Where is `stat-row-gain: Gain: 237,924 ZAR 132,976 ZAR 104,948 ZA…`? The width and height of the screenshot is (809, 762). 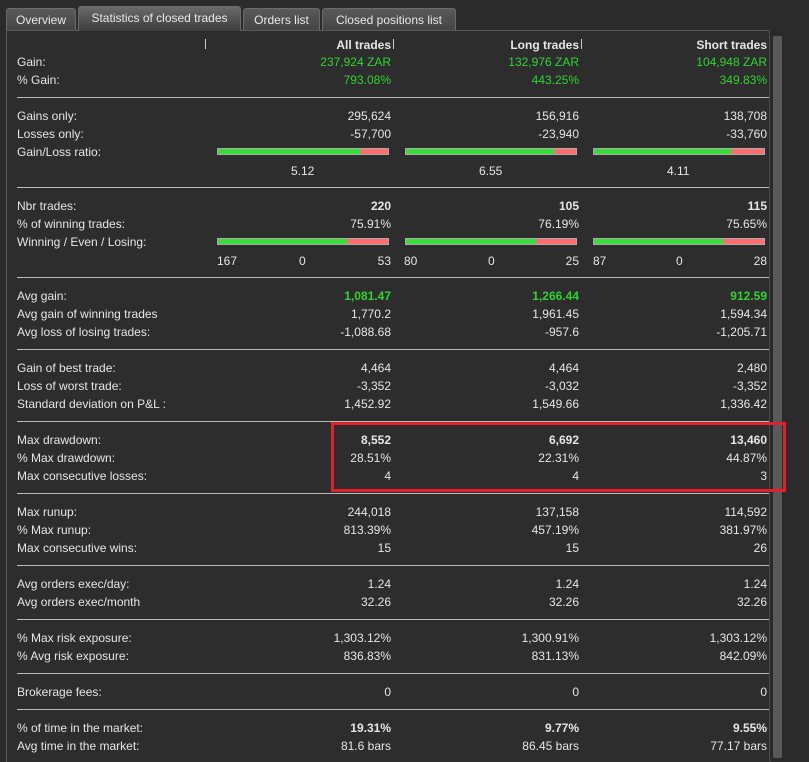 stat-row-gain: Gain: 237,924 ZAR 132,976 ZAR 104,948 ZA… is located at coordinates (388, 62).